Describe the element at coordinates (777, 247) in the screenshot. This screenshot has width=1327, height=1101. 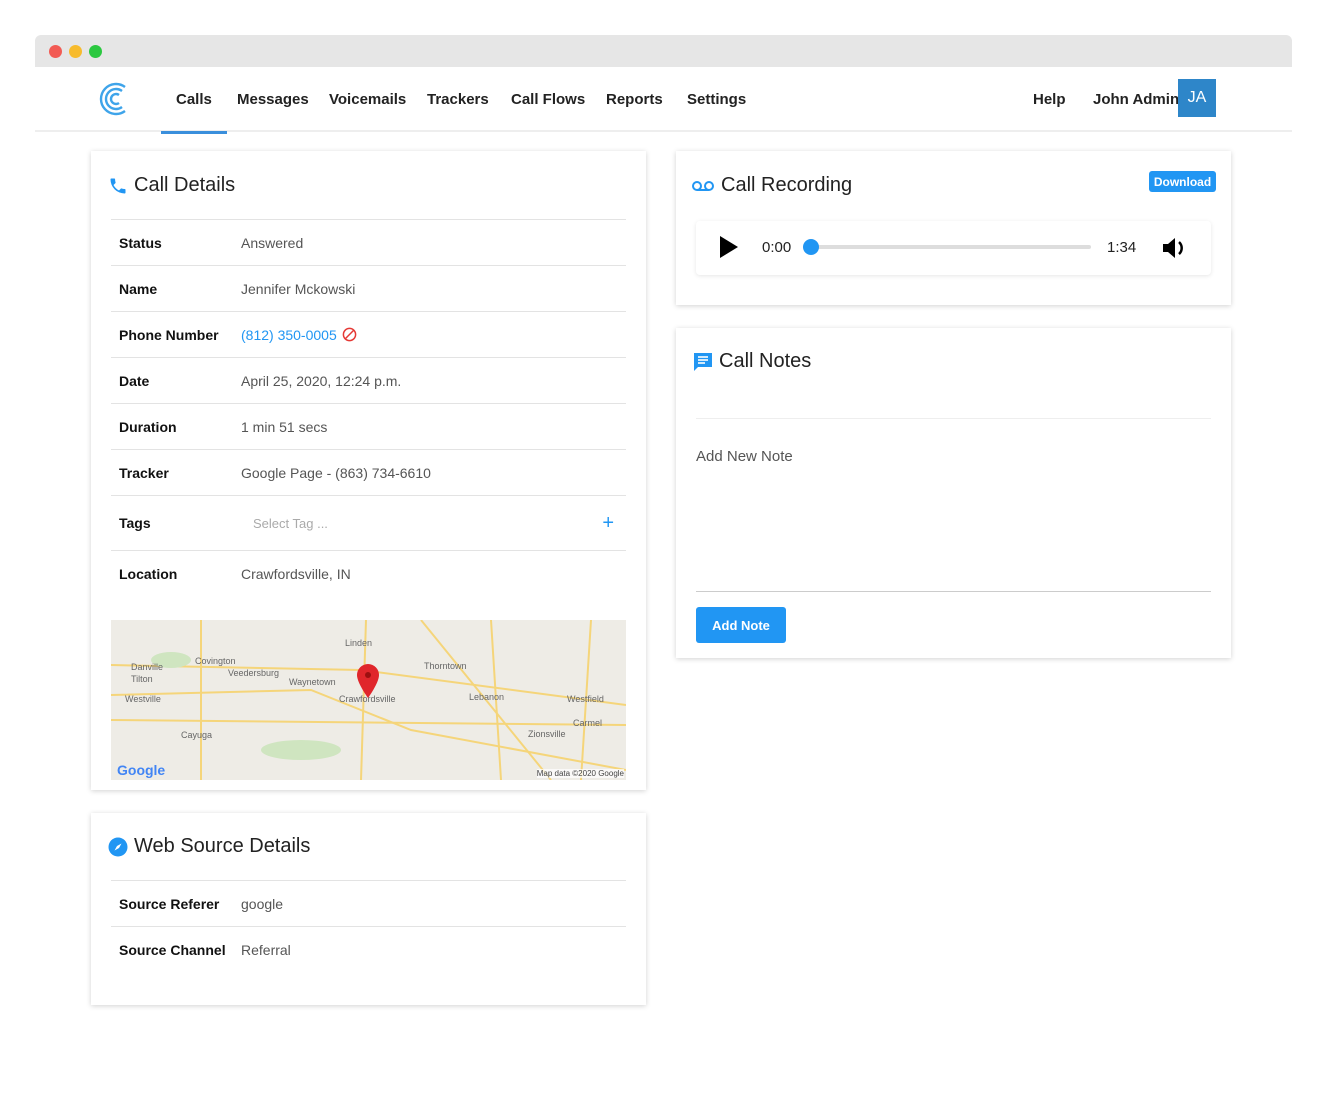
I see `current-time: 0:00` at that location.